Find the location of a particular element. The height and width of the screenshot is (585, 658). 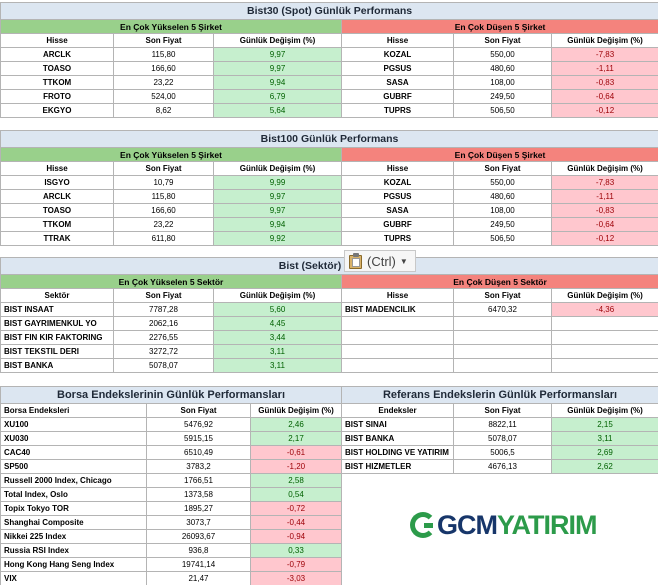

index-name: XU100 is located at coordinates (73, 424).